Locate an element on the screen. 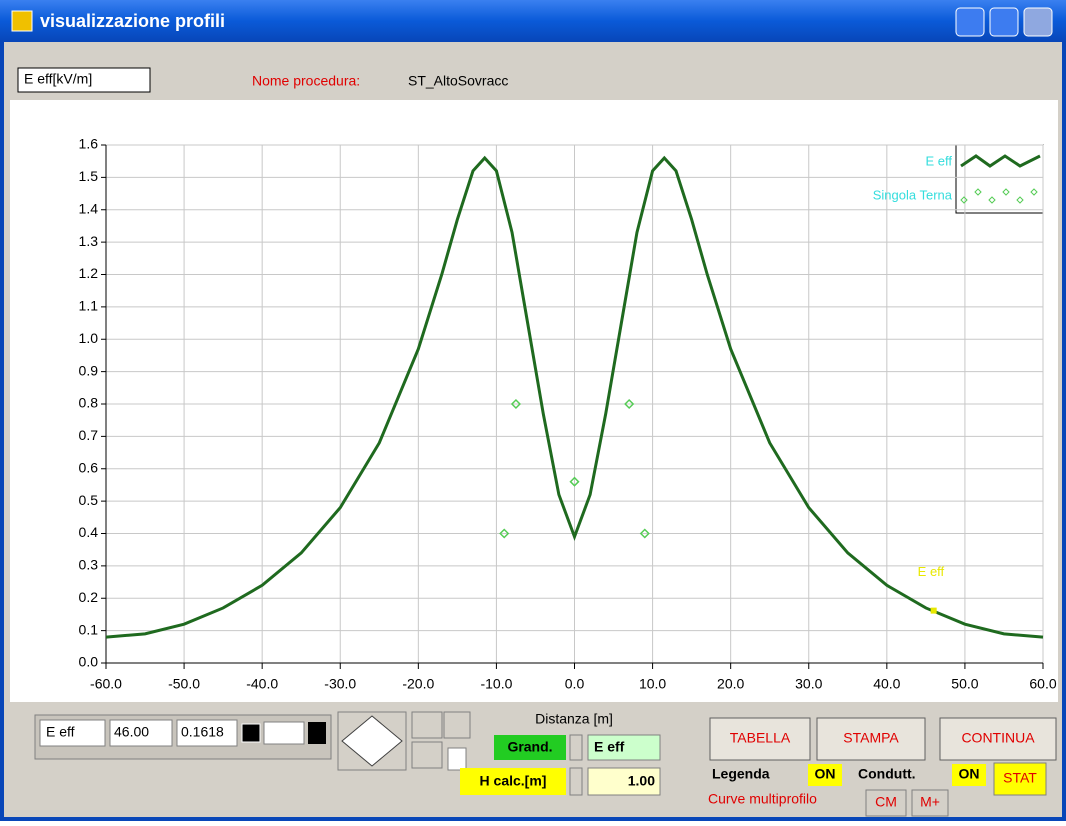 The image size is (1066, 826). y-tick-label: 0.4 is located at coordinates (89, 532).